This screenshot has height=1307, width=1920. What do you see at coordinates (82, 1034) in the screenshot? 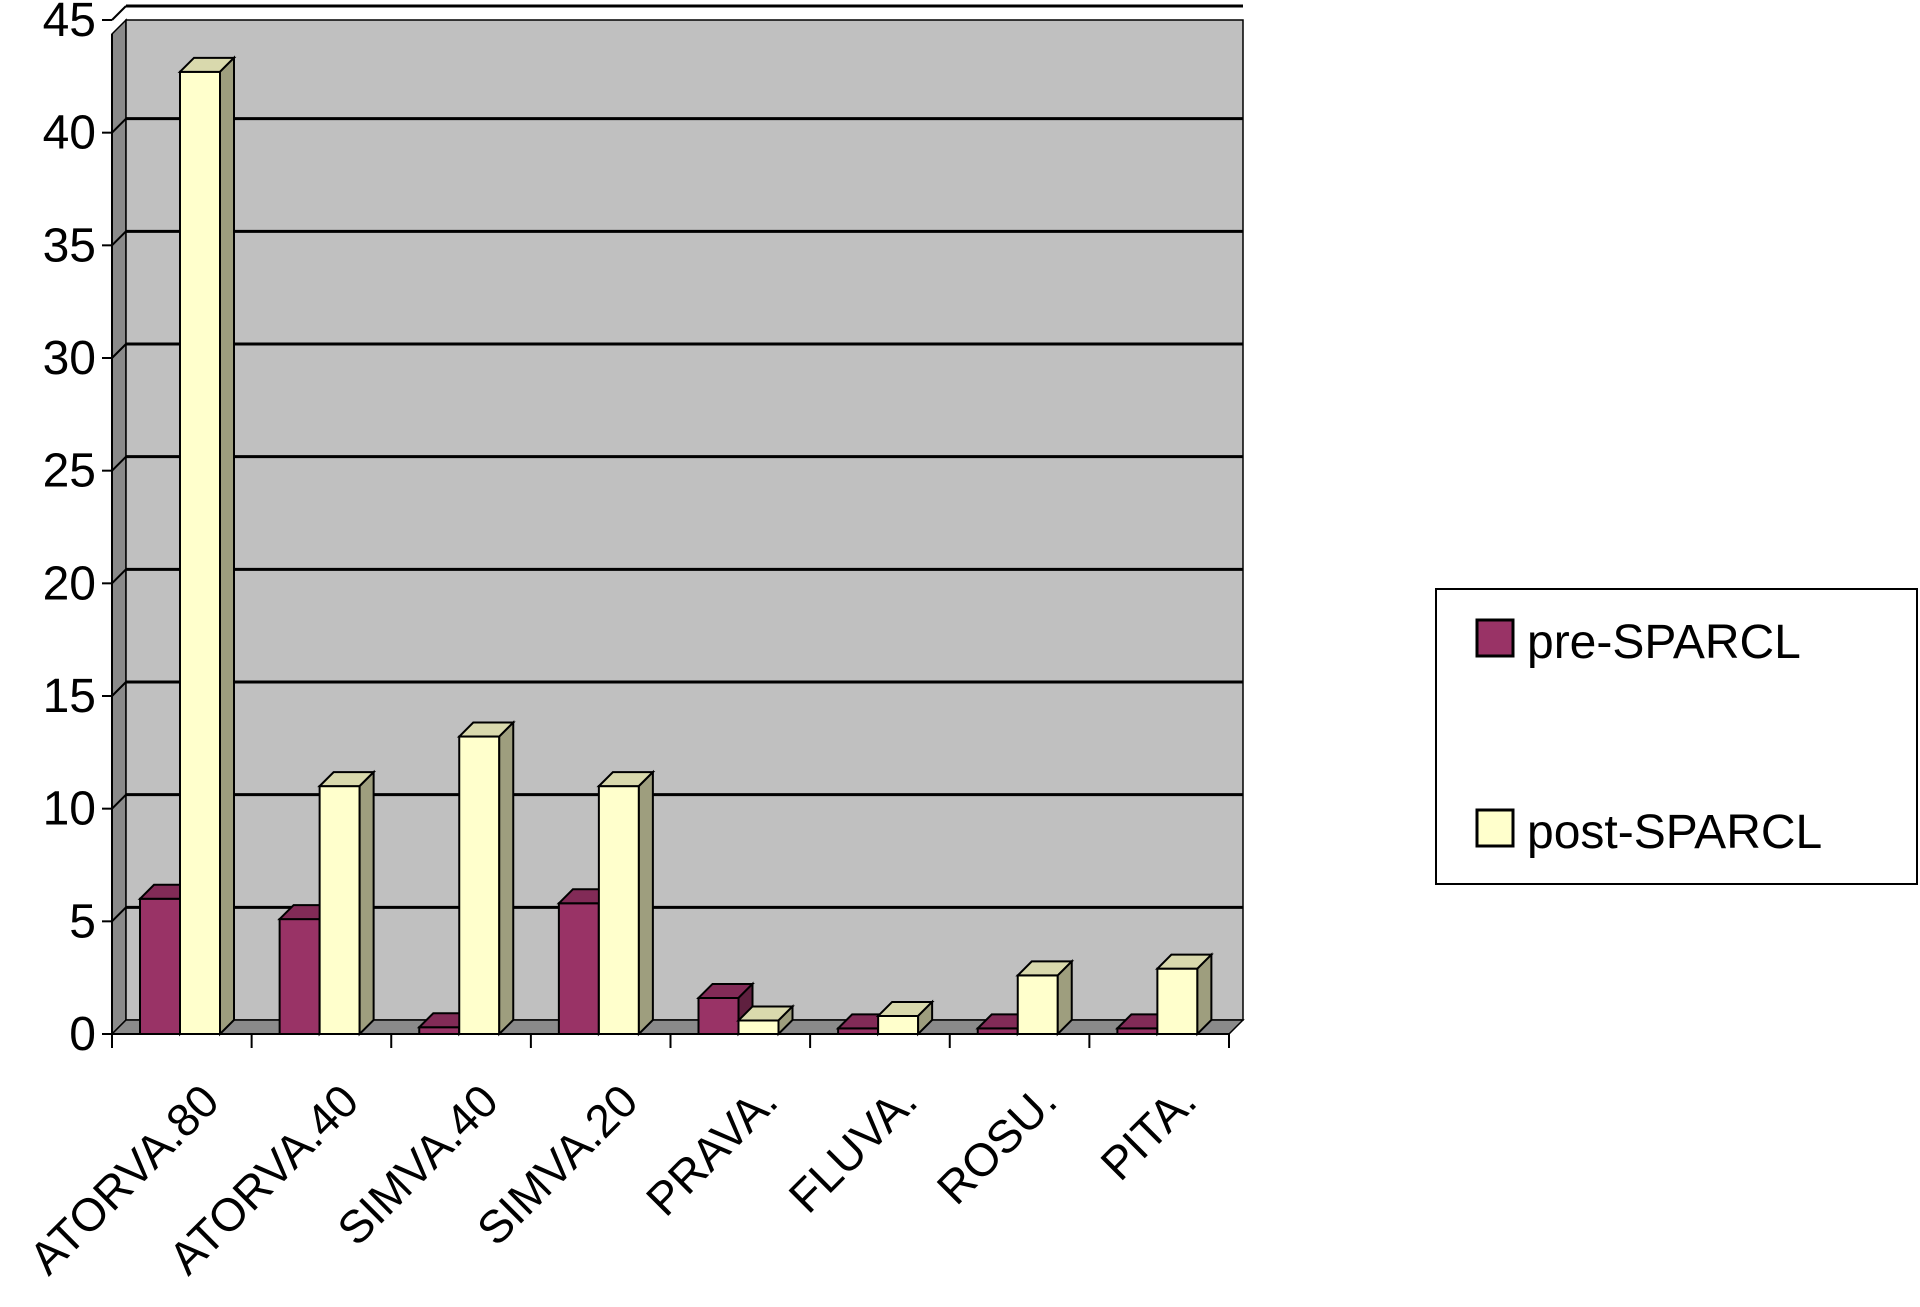
I see `y-tick-label: 0` at bounding box center [82, 1034].